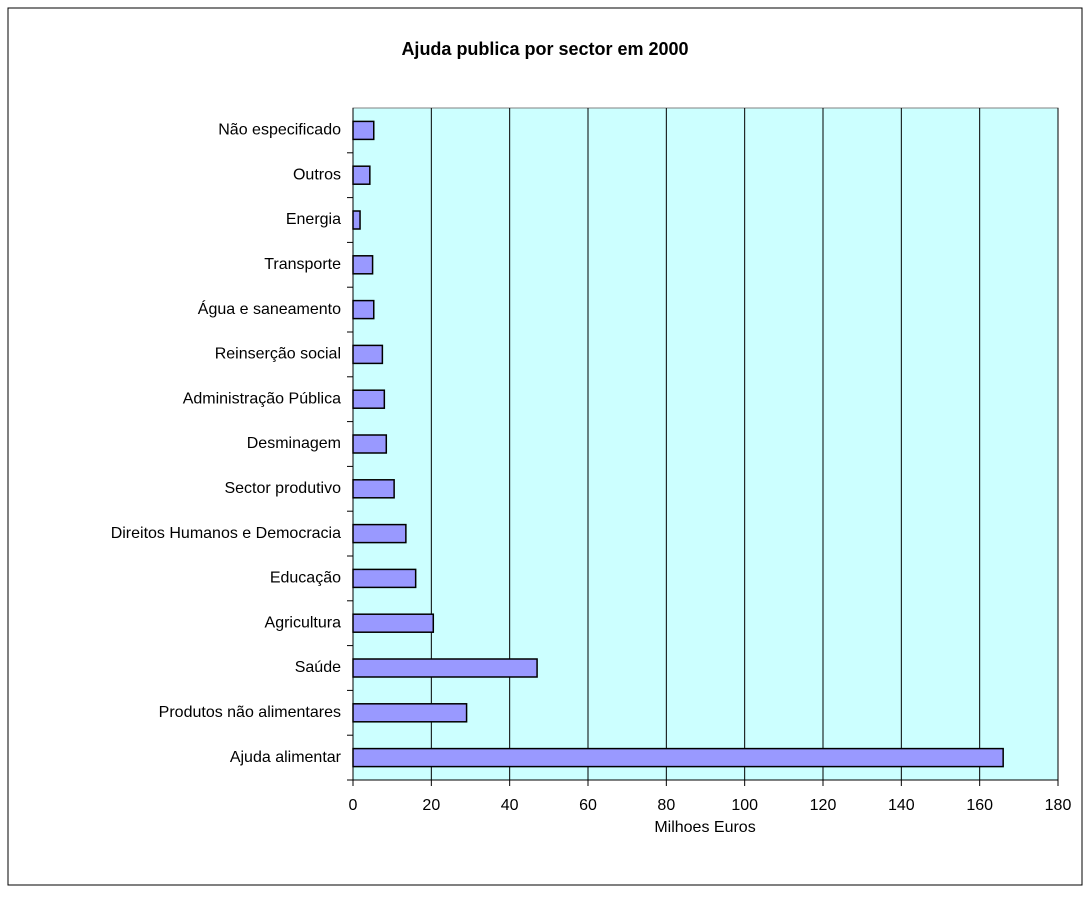 The image size is (1090, 898). Describe the element at coordinates (226, 533) in the screenshot. I see `y-tick-label: Direitos Humanos e Democracia` at that location.